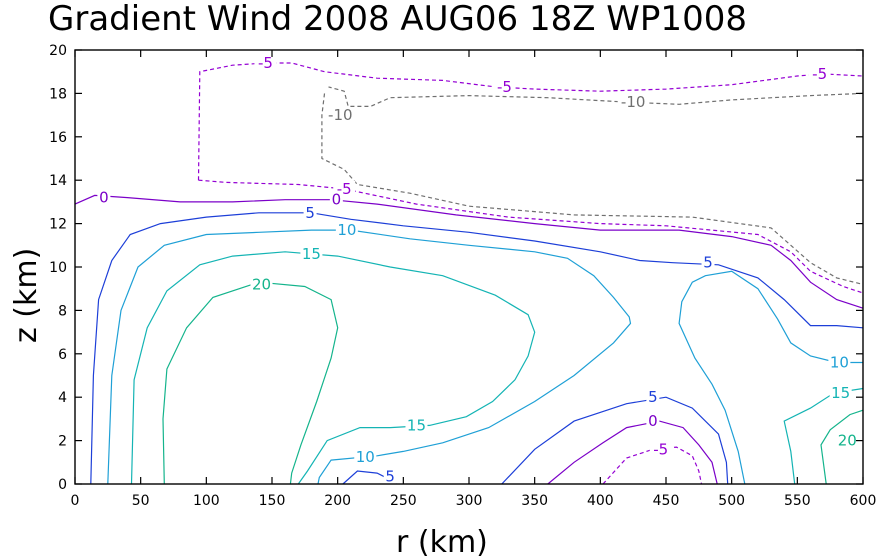  Describe the element at coordinates (442, 542) in the screenshot. I see `x-axis-title: r (km)` at that location.